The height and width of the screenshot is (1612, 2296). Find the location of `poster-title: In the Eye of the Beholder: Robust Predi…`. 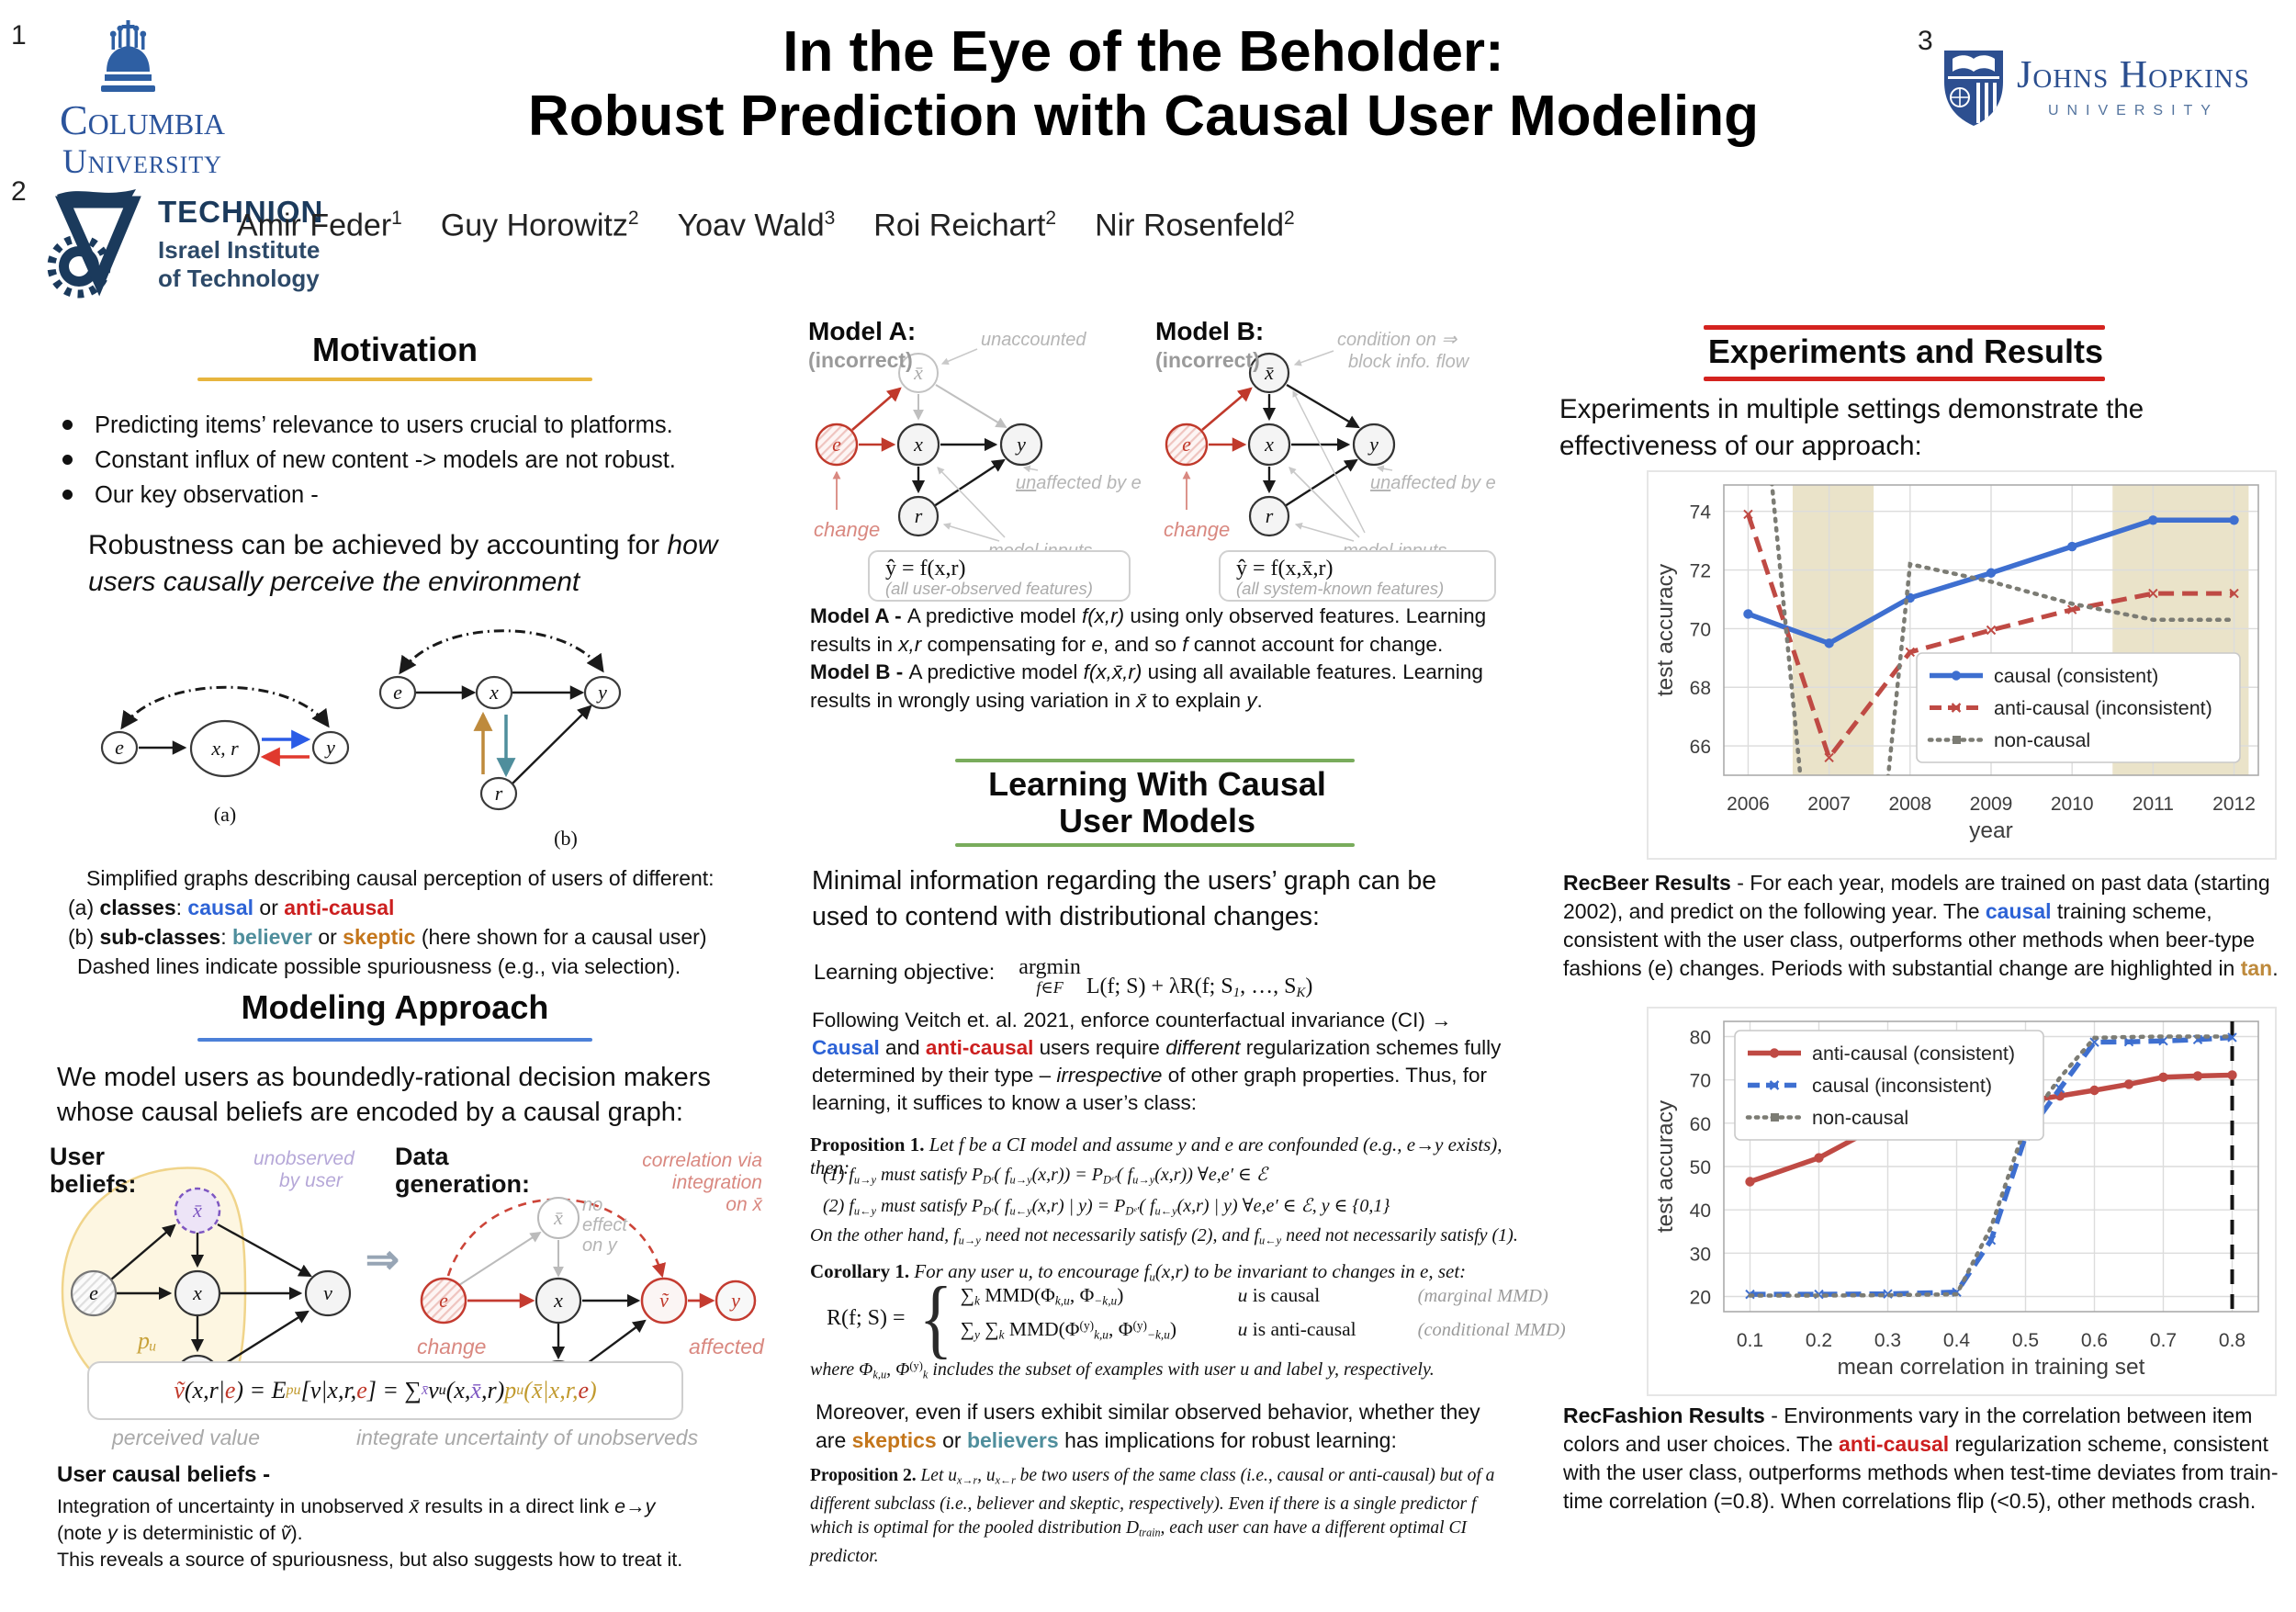

poster-title: In the Eye of the Beholder: Robust Predi… is located at coordinates (1143, 84).